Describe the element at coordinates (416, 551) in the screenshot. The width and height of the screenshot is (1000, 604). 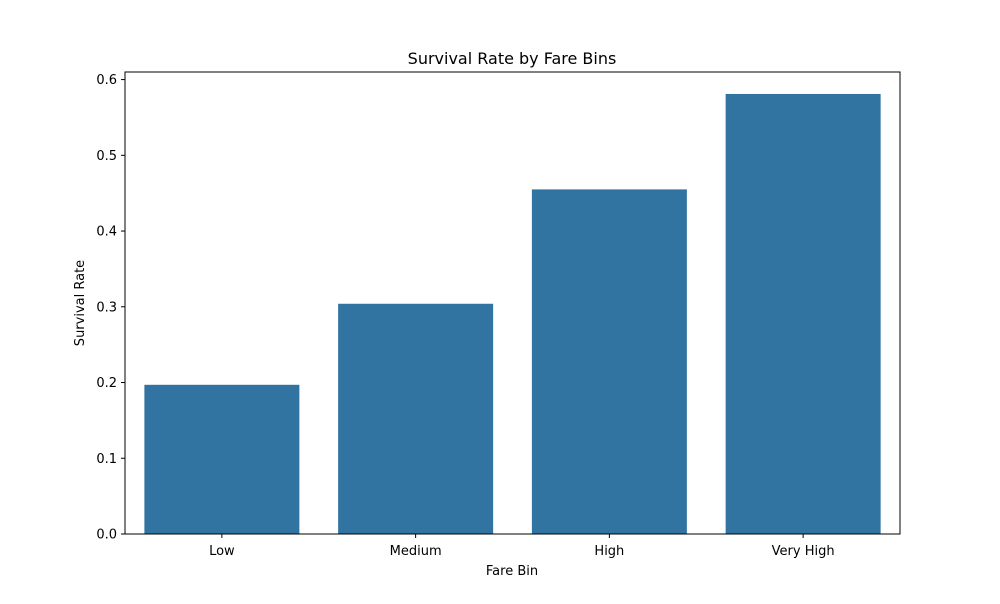
I see `x-tick-label: Medium` at that location.